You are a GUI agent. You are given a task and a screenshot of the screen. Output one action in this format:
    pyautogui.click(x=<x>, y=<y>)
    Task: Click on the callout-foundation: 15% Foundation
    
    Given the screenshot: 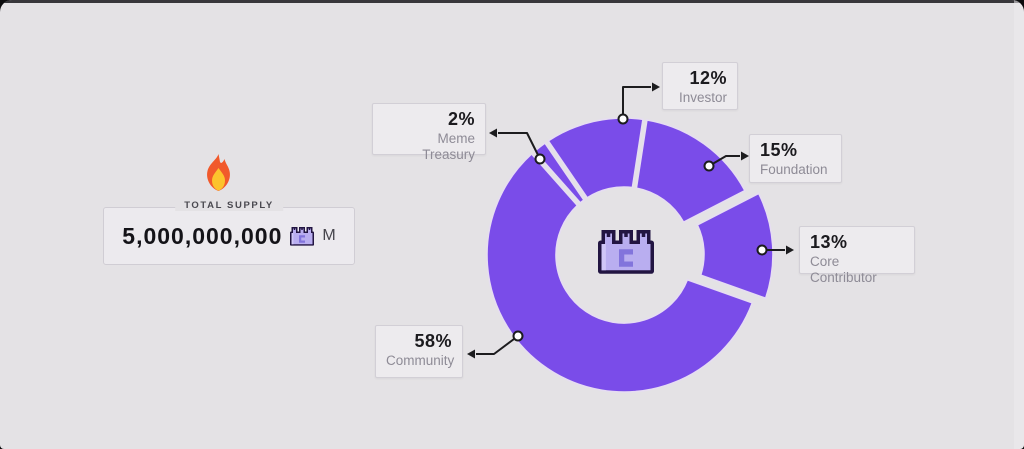 What is the action you would take?
    pyautogui.click(x=795, y=158)
    